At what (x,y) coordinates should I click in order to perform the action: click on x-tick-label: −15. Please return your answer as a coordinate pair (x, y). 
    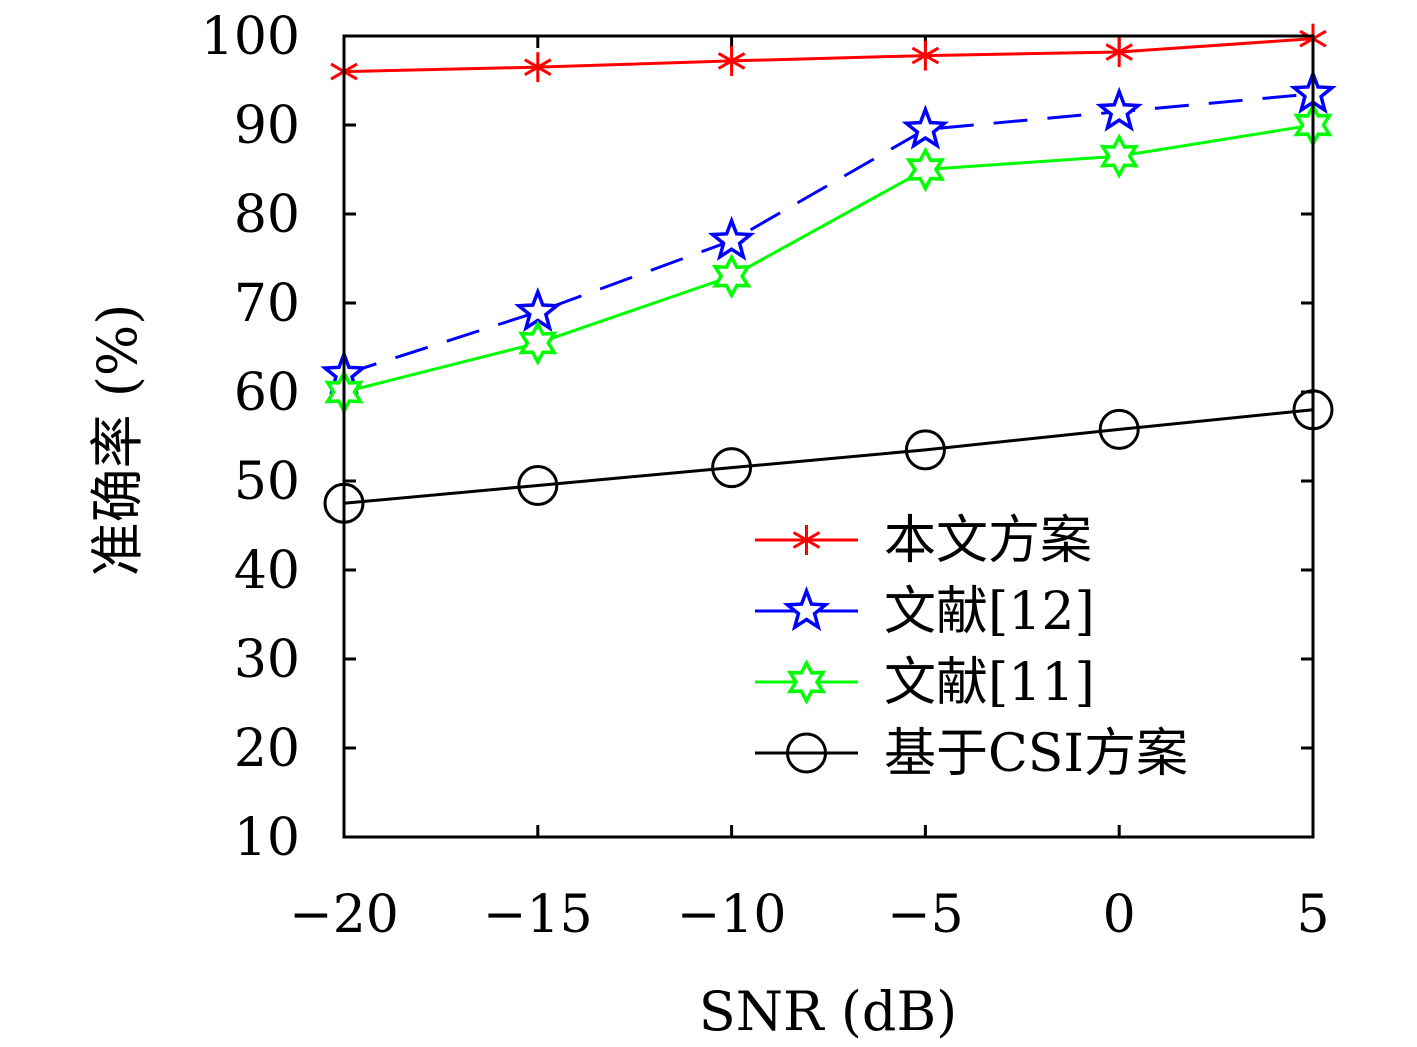
    Looking at the image, I should click on (538, 915).